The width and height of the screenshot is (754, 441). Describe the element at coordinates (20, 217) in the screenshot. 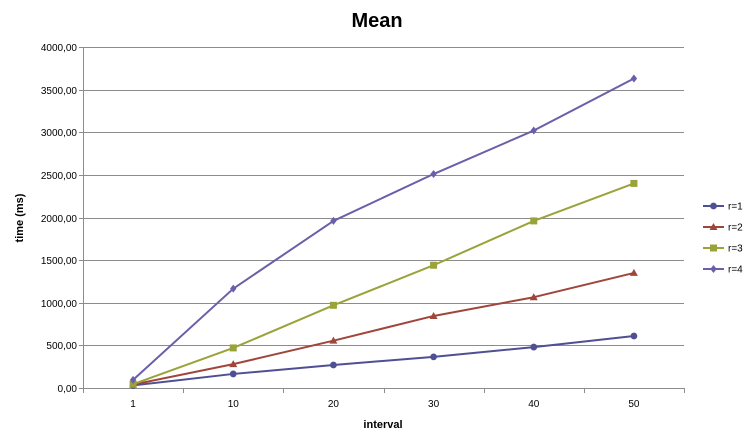

I see `y-axis-title: time (ms)` at that location.